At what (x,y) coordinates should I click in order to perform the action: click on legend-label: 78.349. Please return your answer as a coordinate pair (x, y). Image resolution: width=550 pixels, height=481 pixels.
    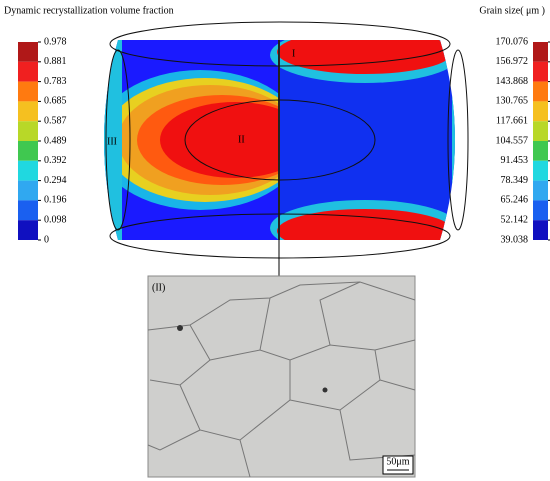
    Looking at the image, I should click on (515, 180).